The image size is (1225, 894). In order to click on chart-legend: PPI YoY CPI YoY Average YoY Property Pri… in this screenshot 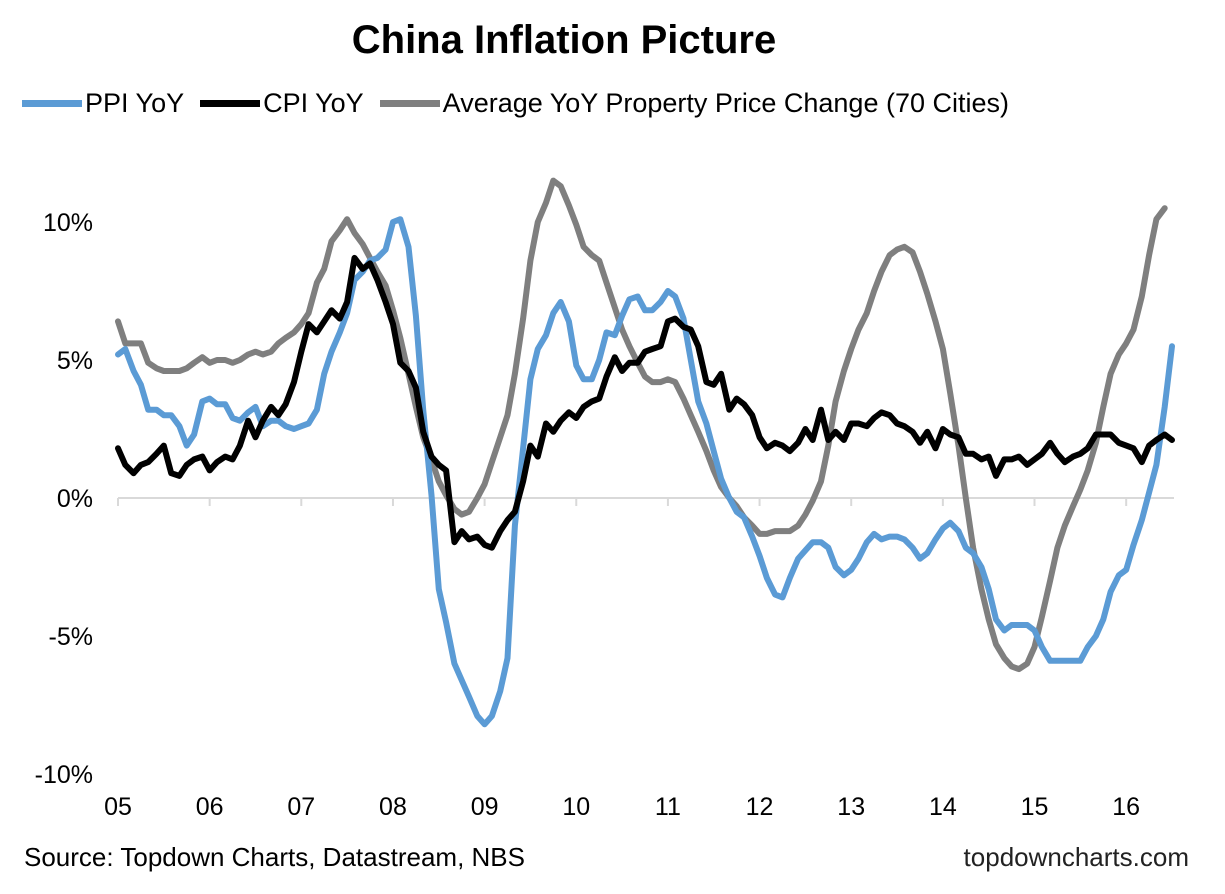, I will do `click(523, 103)`.